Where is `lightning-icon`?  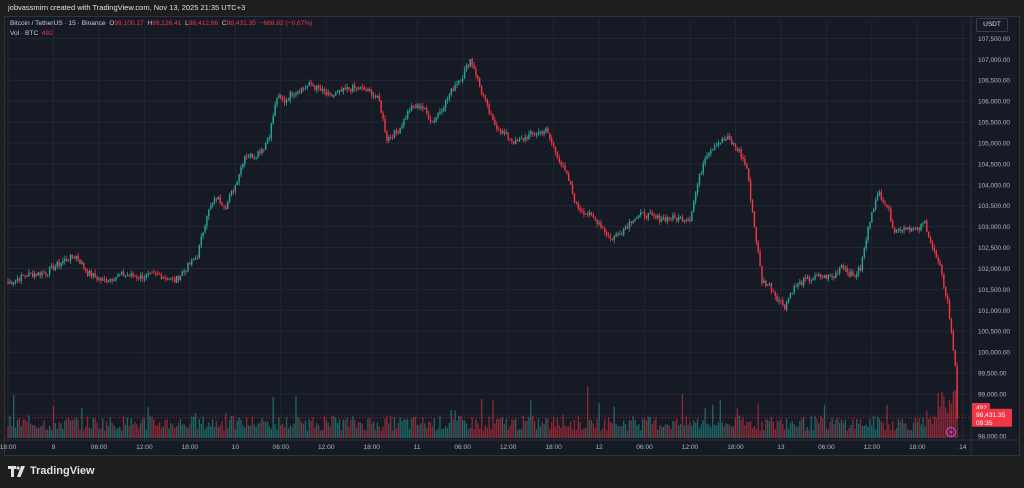 lightning-icon is located at coordinates (951, 432).